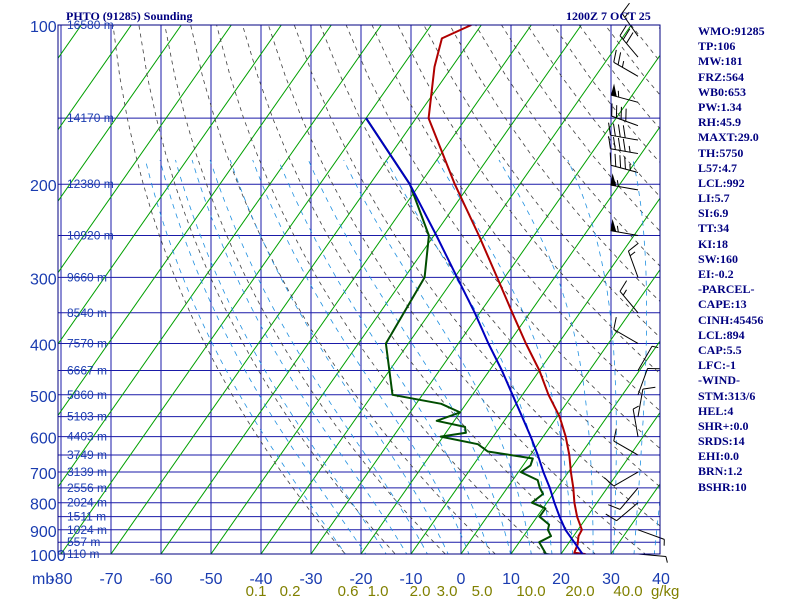 The width and height of the screenshot is (800, 600). I want to click on height-label: 6667 m, so click(87, 371).